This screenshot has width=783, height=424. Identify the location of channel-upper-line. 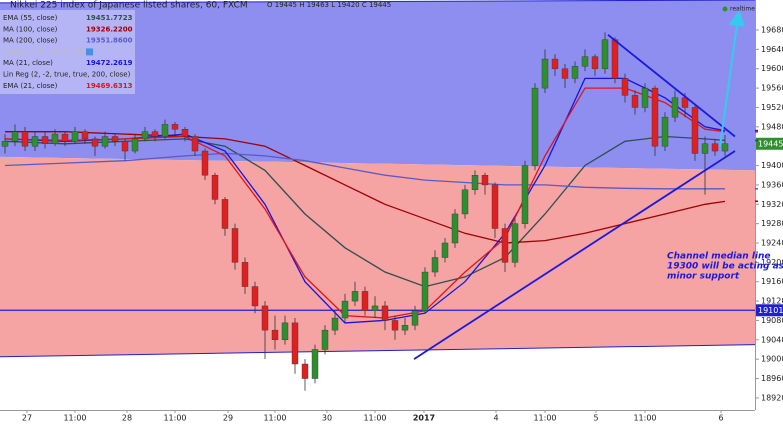
(378, 2).